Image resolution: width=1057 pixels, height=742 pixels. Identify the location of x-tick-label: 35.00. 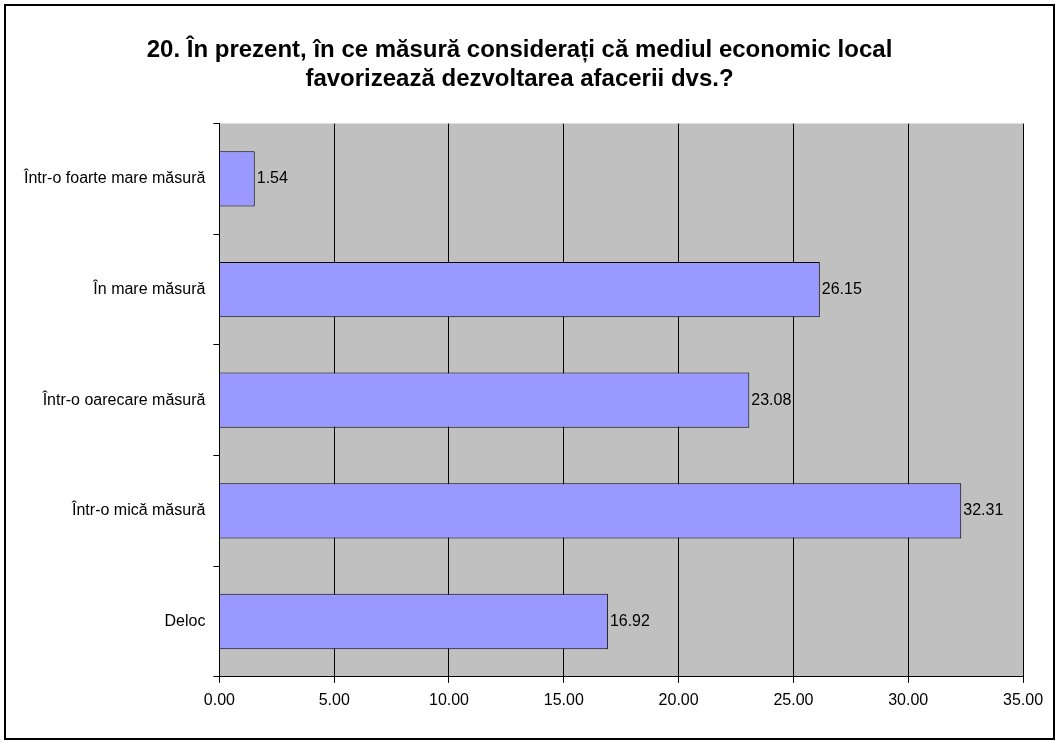
(1023, 699).